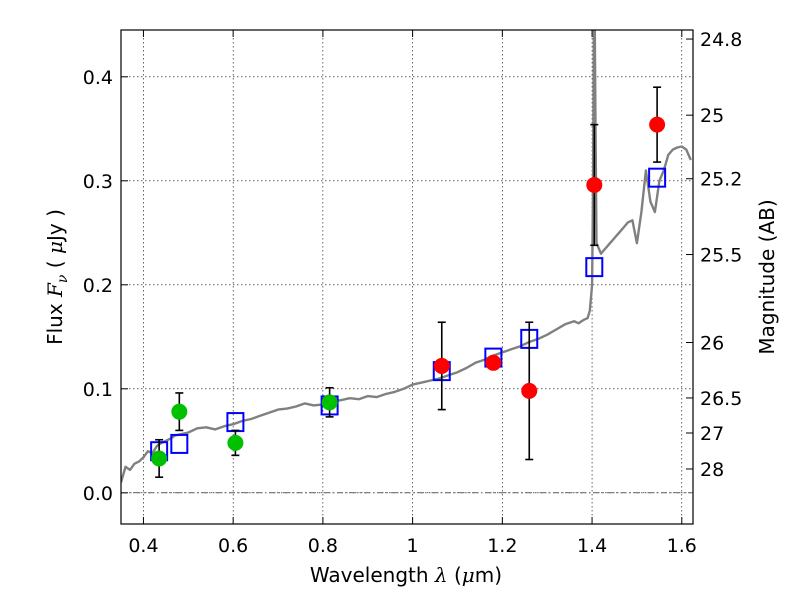 This screenshot has width=800, height=600. I want to click on x-tick-label: 1.2, so click(502, 546).